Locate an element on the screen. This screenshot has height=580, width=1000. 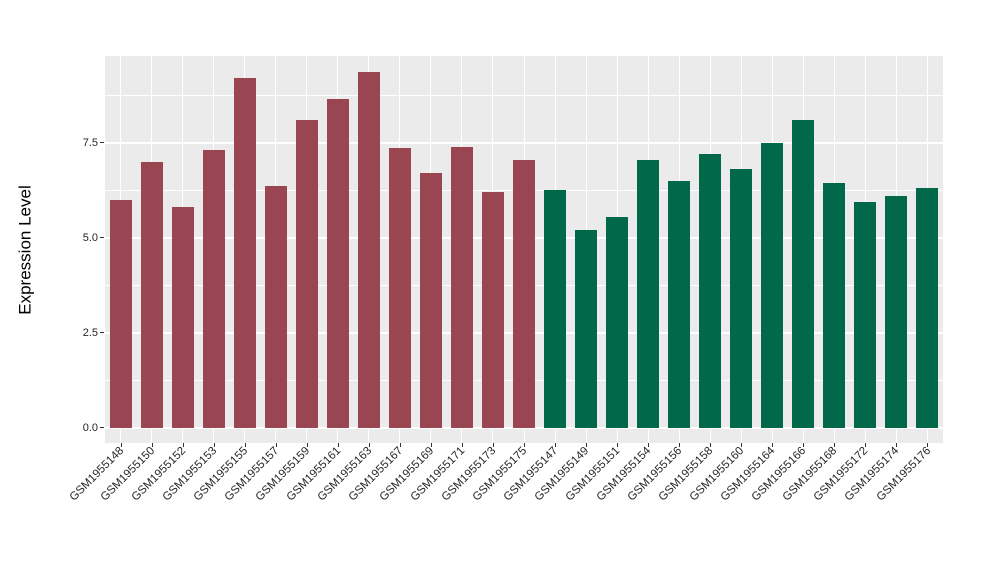
y-tick-label: 0.0 is located at coordinates (90, 427).